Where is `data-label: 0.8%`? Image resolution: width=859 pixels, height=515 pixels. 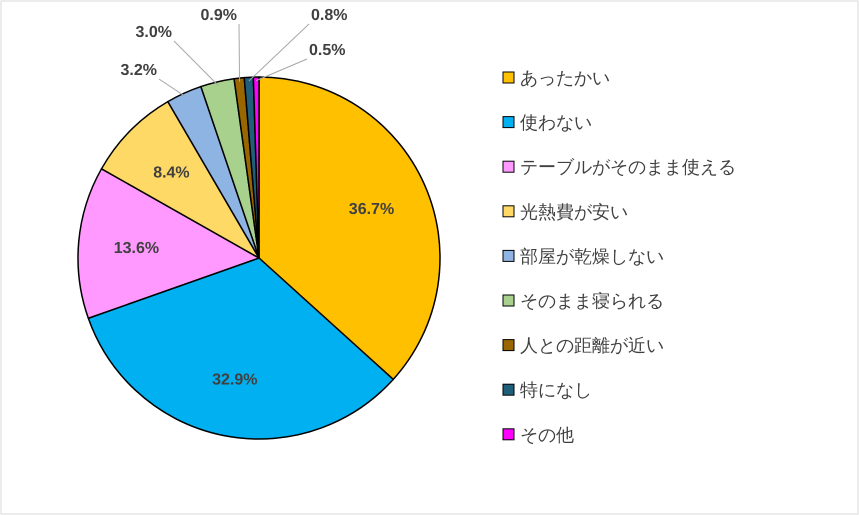 data-label: 0.8% is located at coordinates (329, 15).